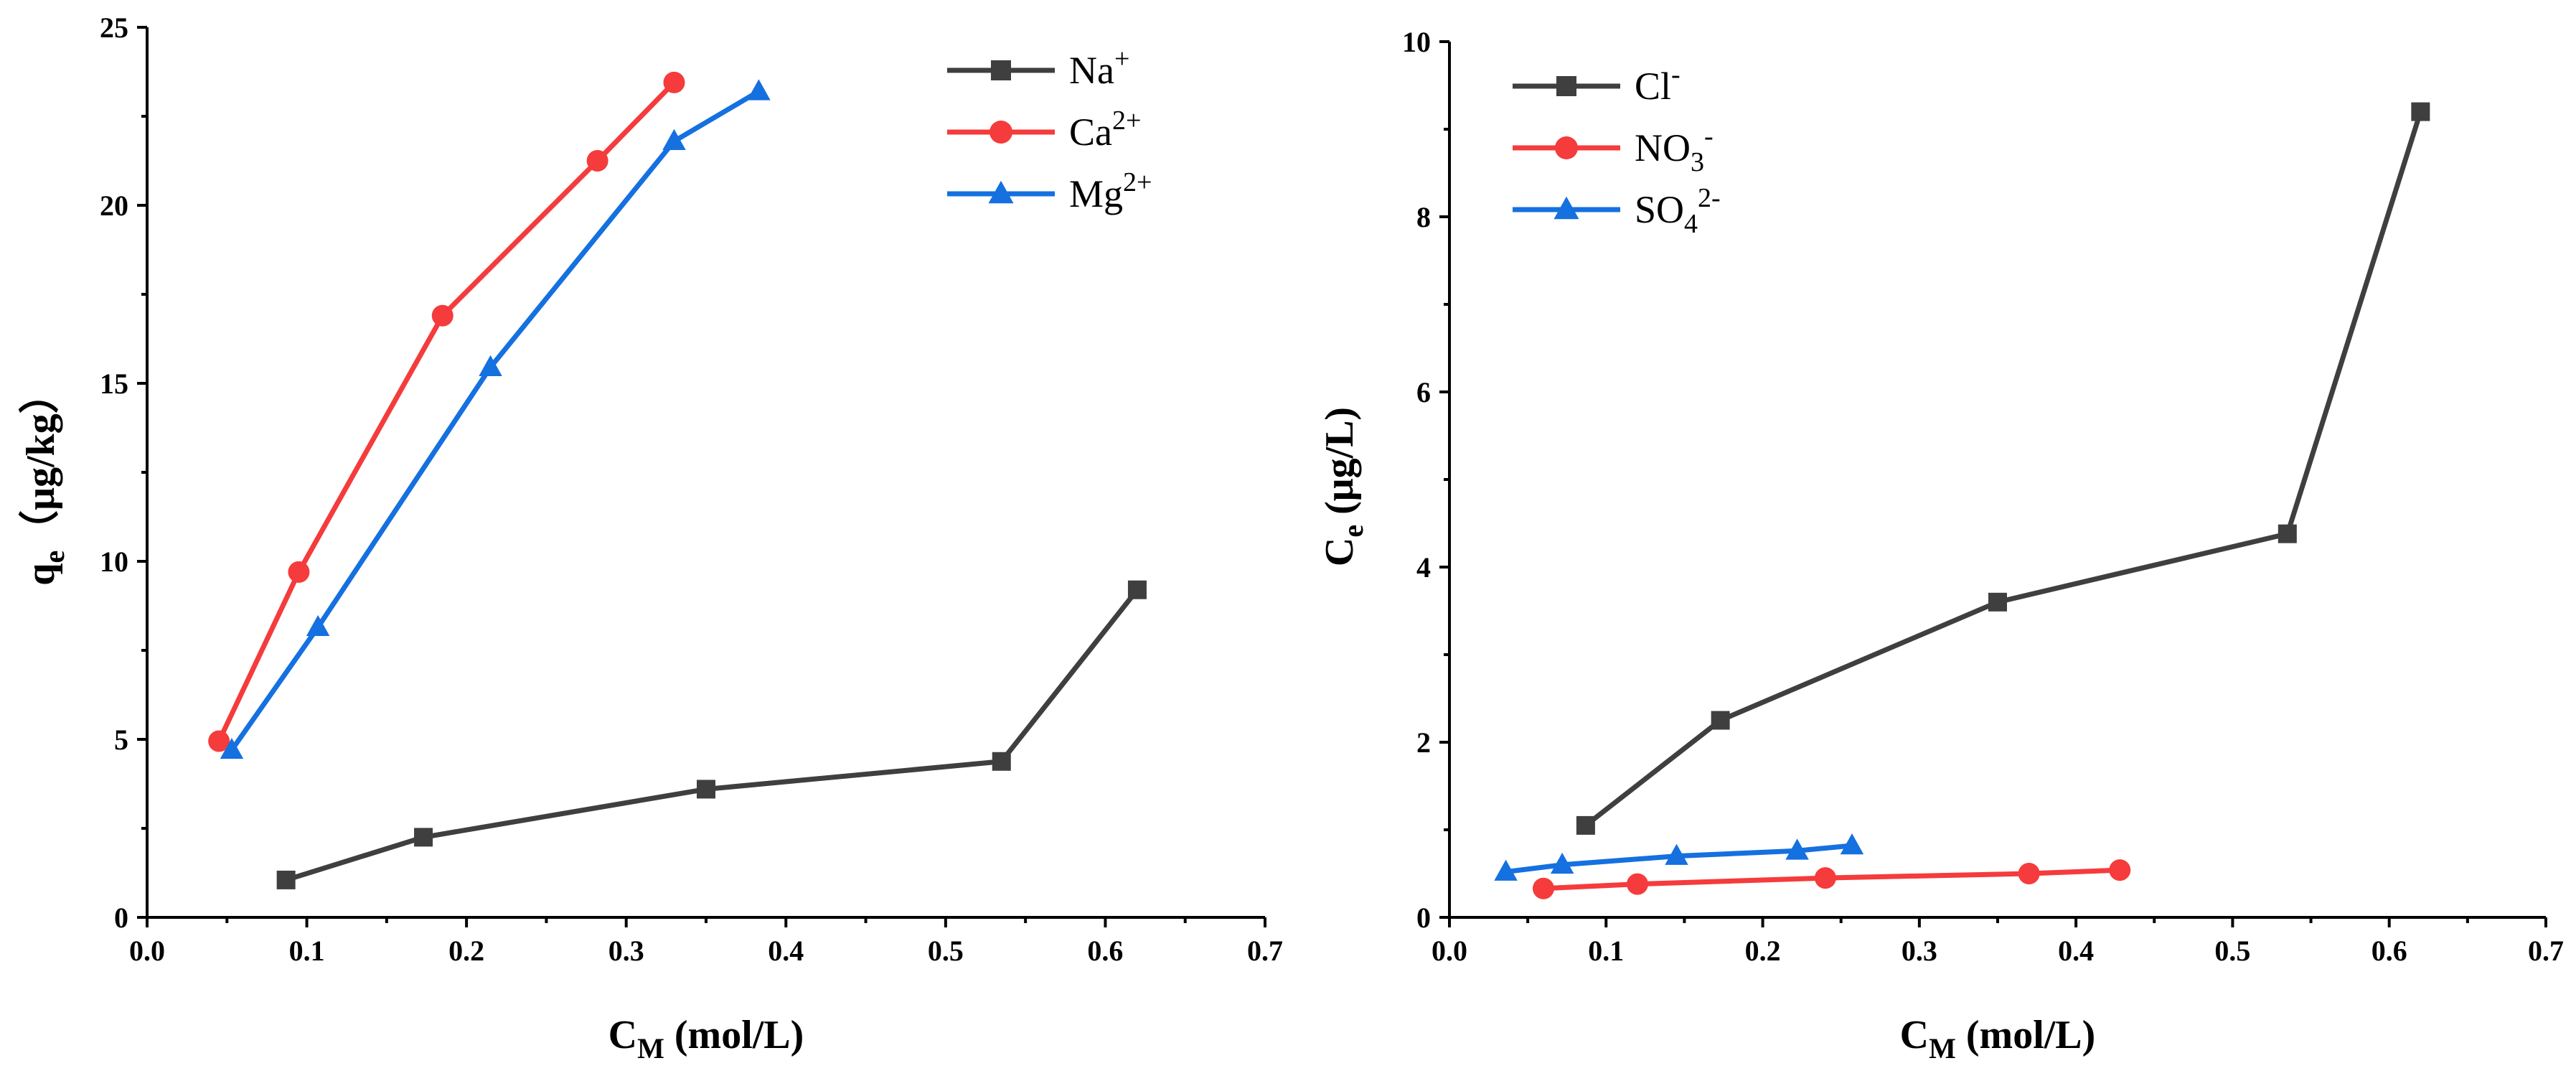 The height and width of the screenshot is (1076, 2576). I want to click on legend-label: Mg2+, so click(1110, 191).